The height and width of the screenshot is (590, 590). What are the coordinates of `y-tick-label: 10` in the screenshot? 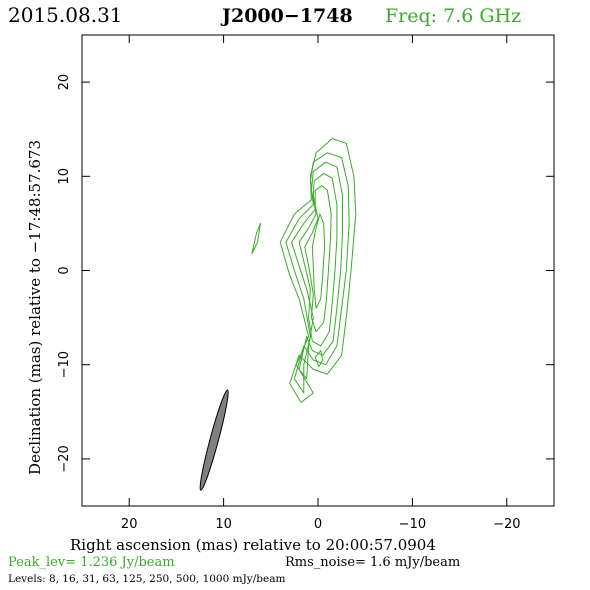 It's located at (64, 176).